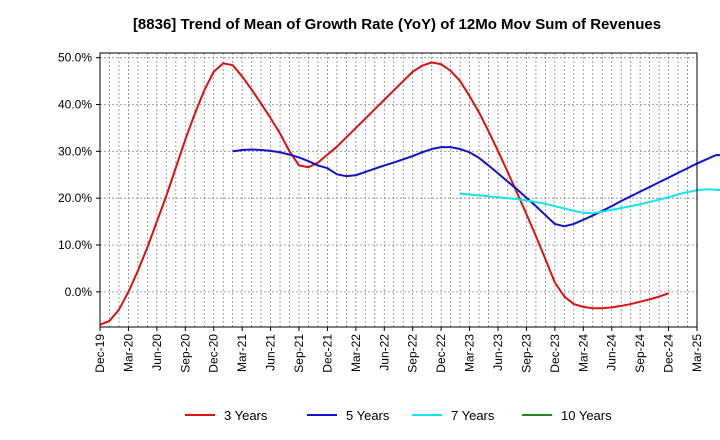 Image resolution: width=720 pixels, height=440 pixels. Describe the element at coordinates (75, 198) in the screenshot. I see `y-tick-label: 20.0%` at that location.